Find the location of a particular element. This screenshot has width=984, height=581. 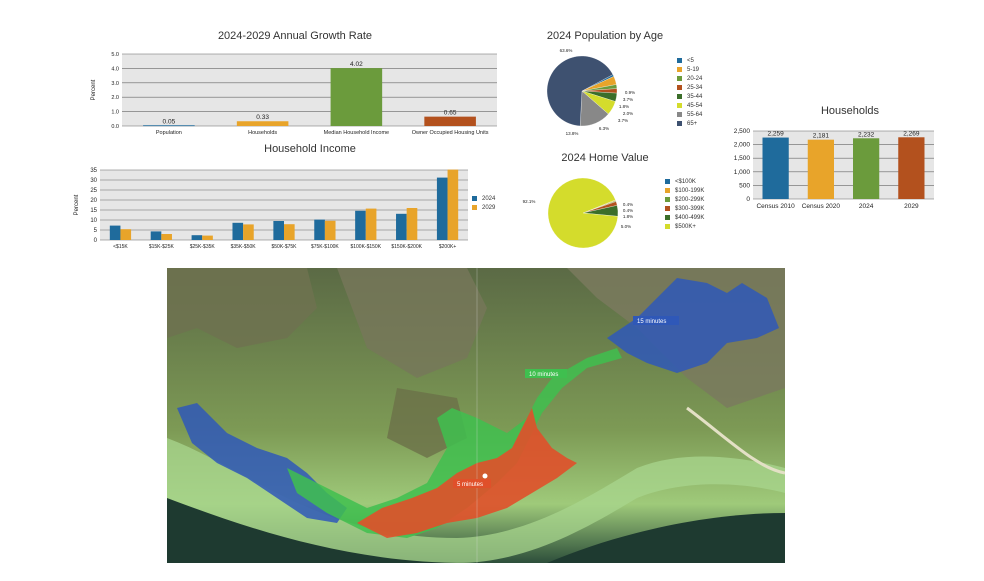

x-tick-label: <$15K is located at coordinates (120, 247).